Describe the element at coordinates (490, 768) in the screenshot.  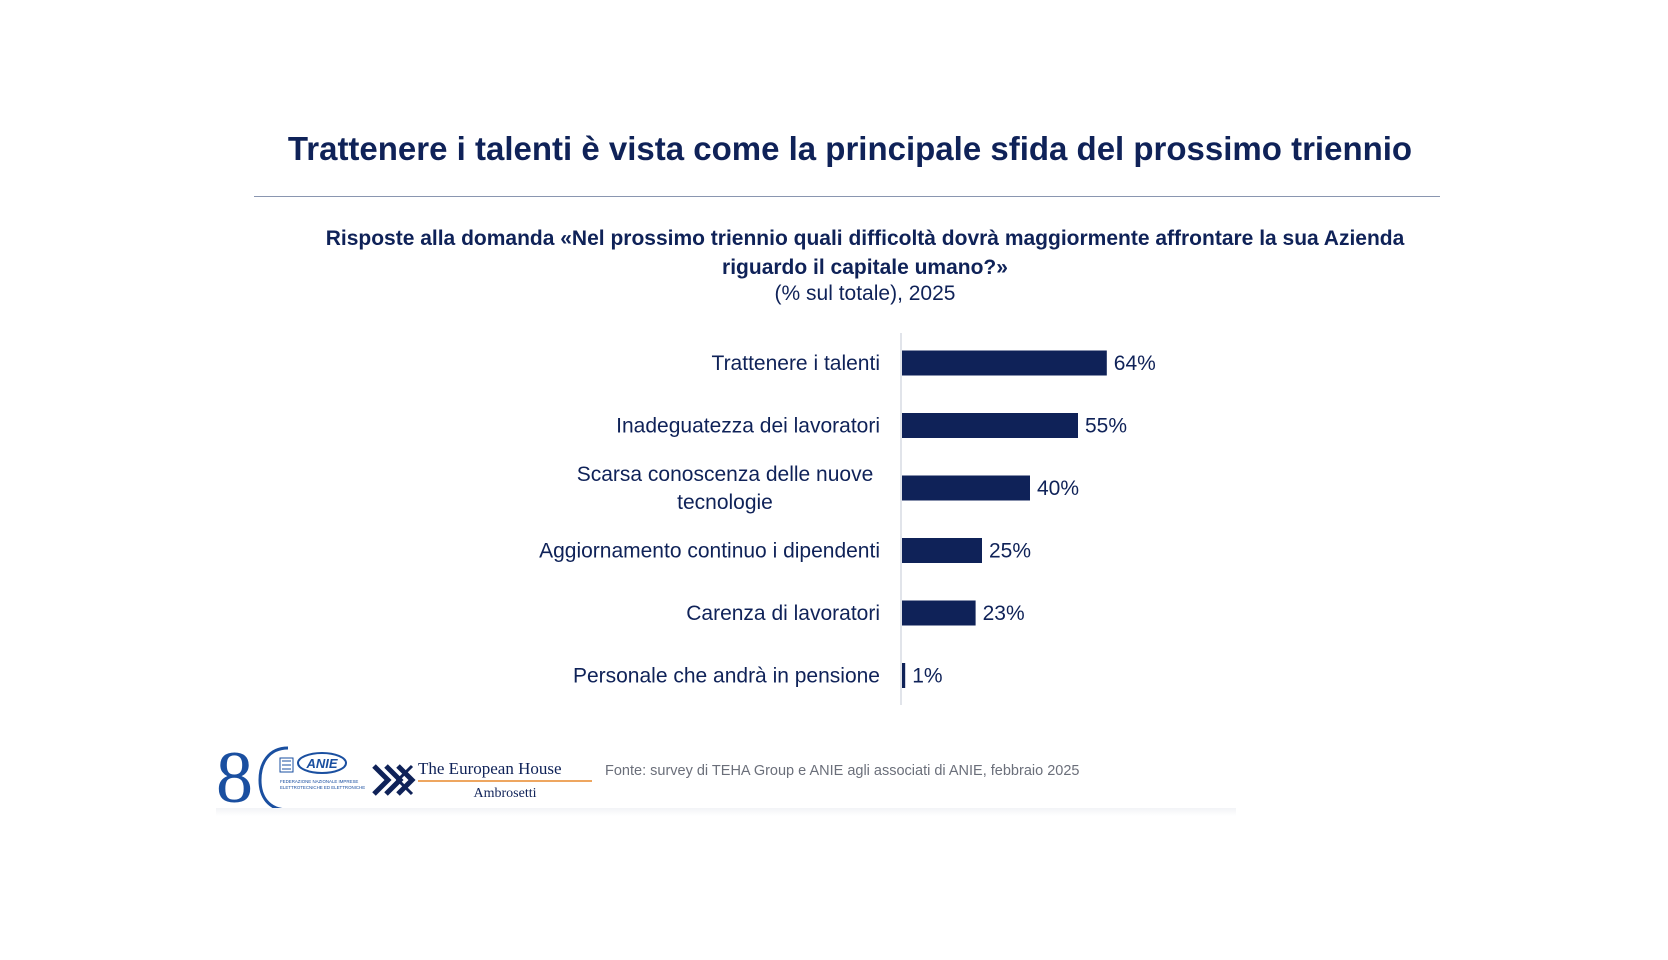
I see `teh-name-line-1: The European House` at that location.